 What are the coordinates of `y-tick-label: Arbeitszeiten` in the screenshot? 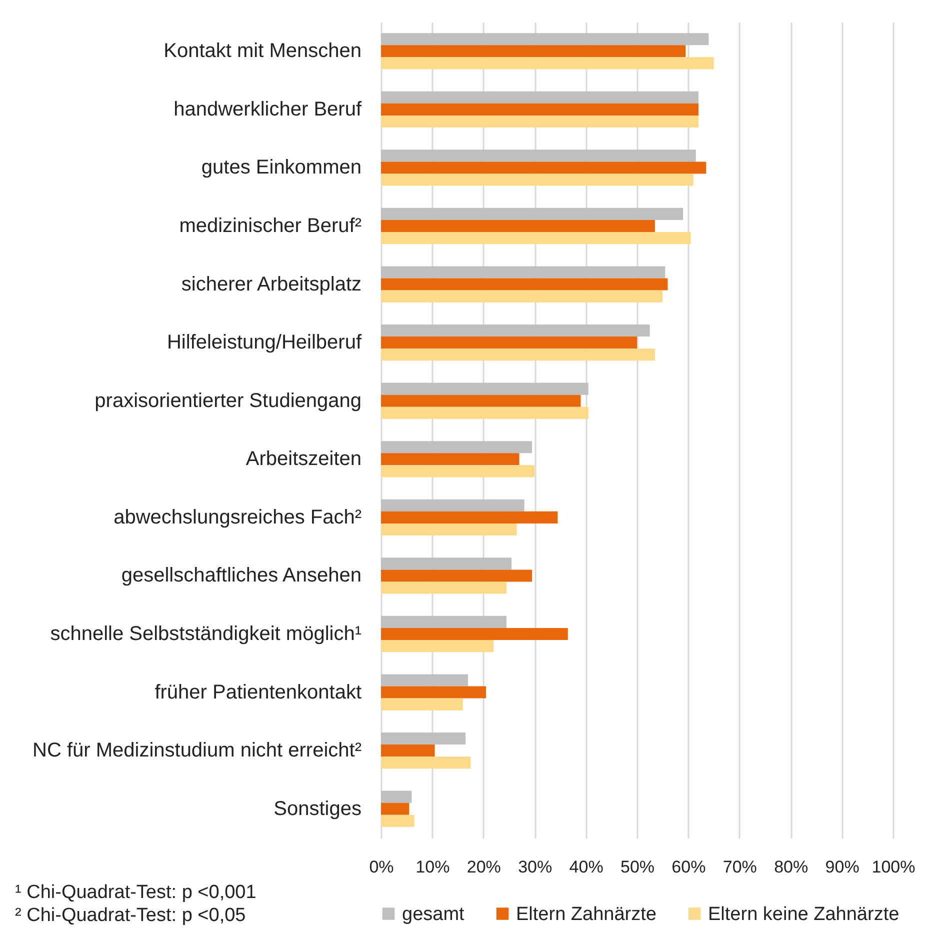 It's located at (304, 459).